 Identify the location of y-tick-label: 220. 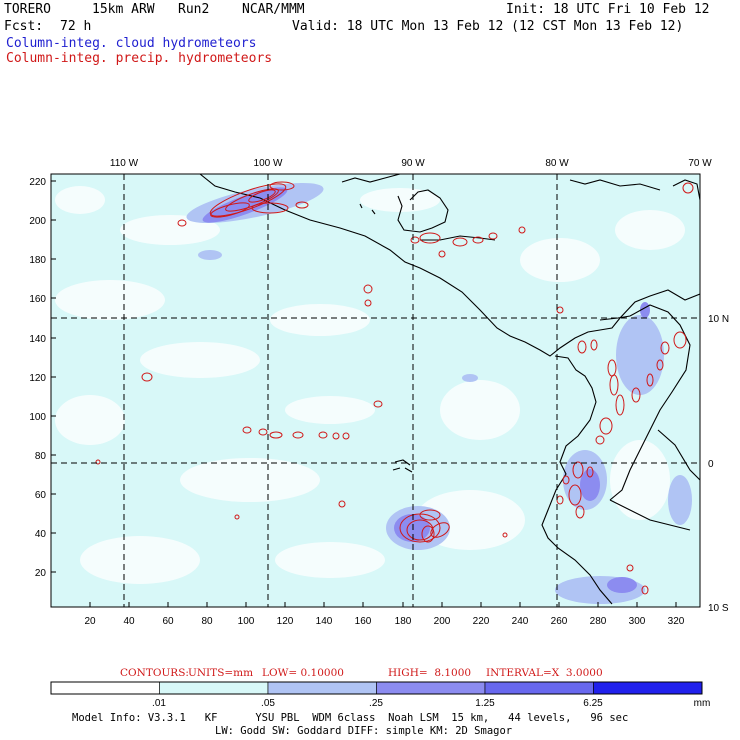
(37, 182).